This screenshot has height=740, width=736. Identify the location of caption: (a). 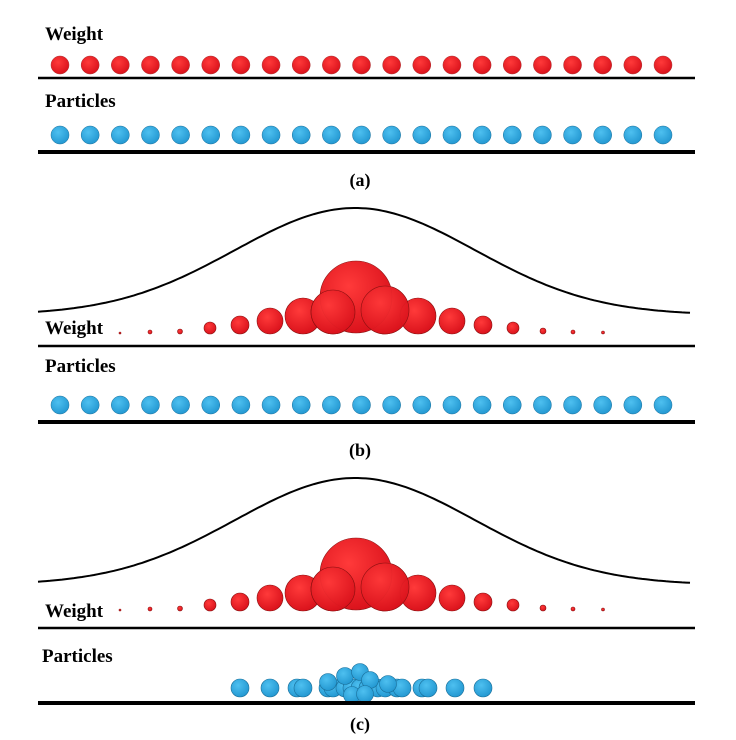
(360, 180).